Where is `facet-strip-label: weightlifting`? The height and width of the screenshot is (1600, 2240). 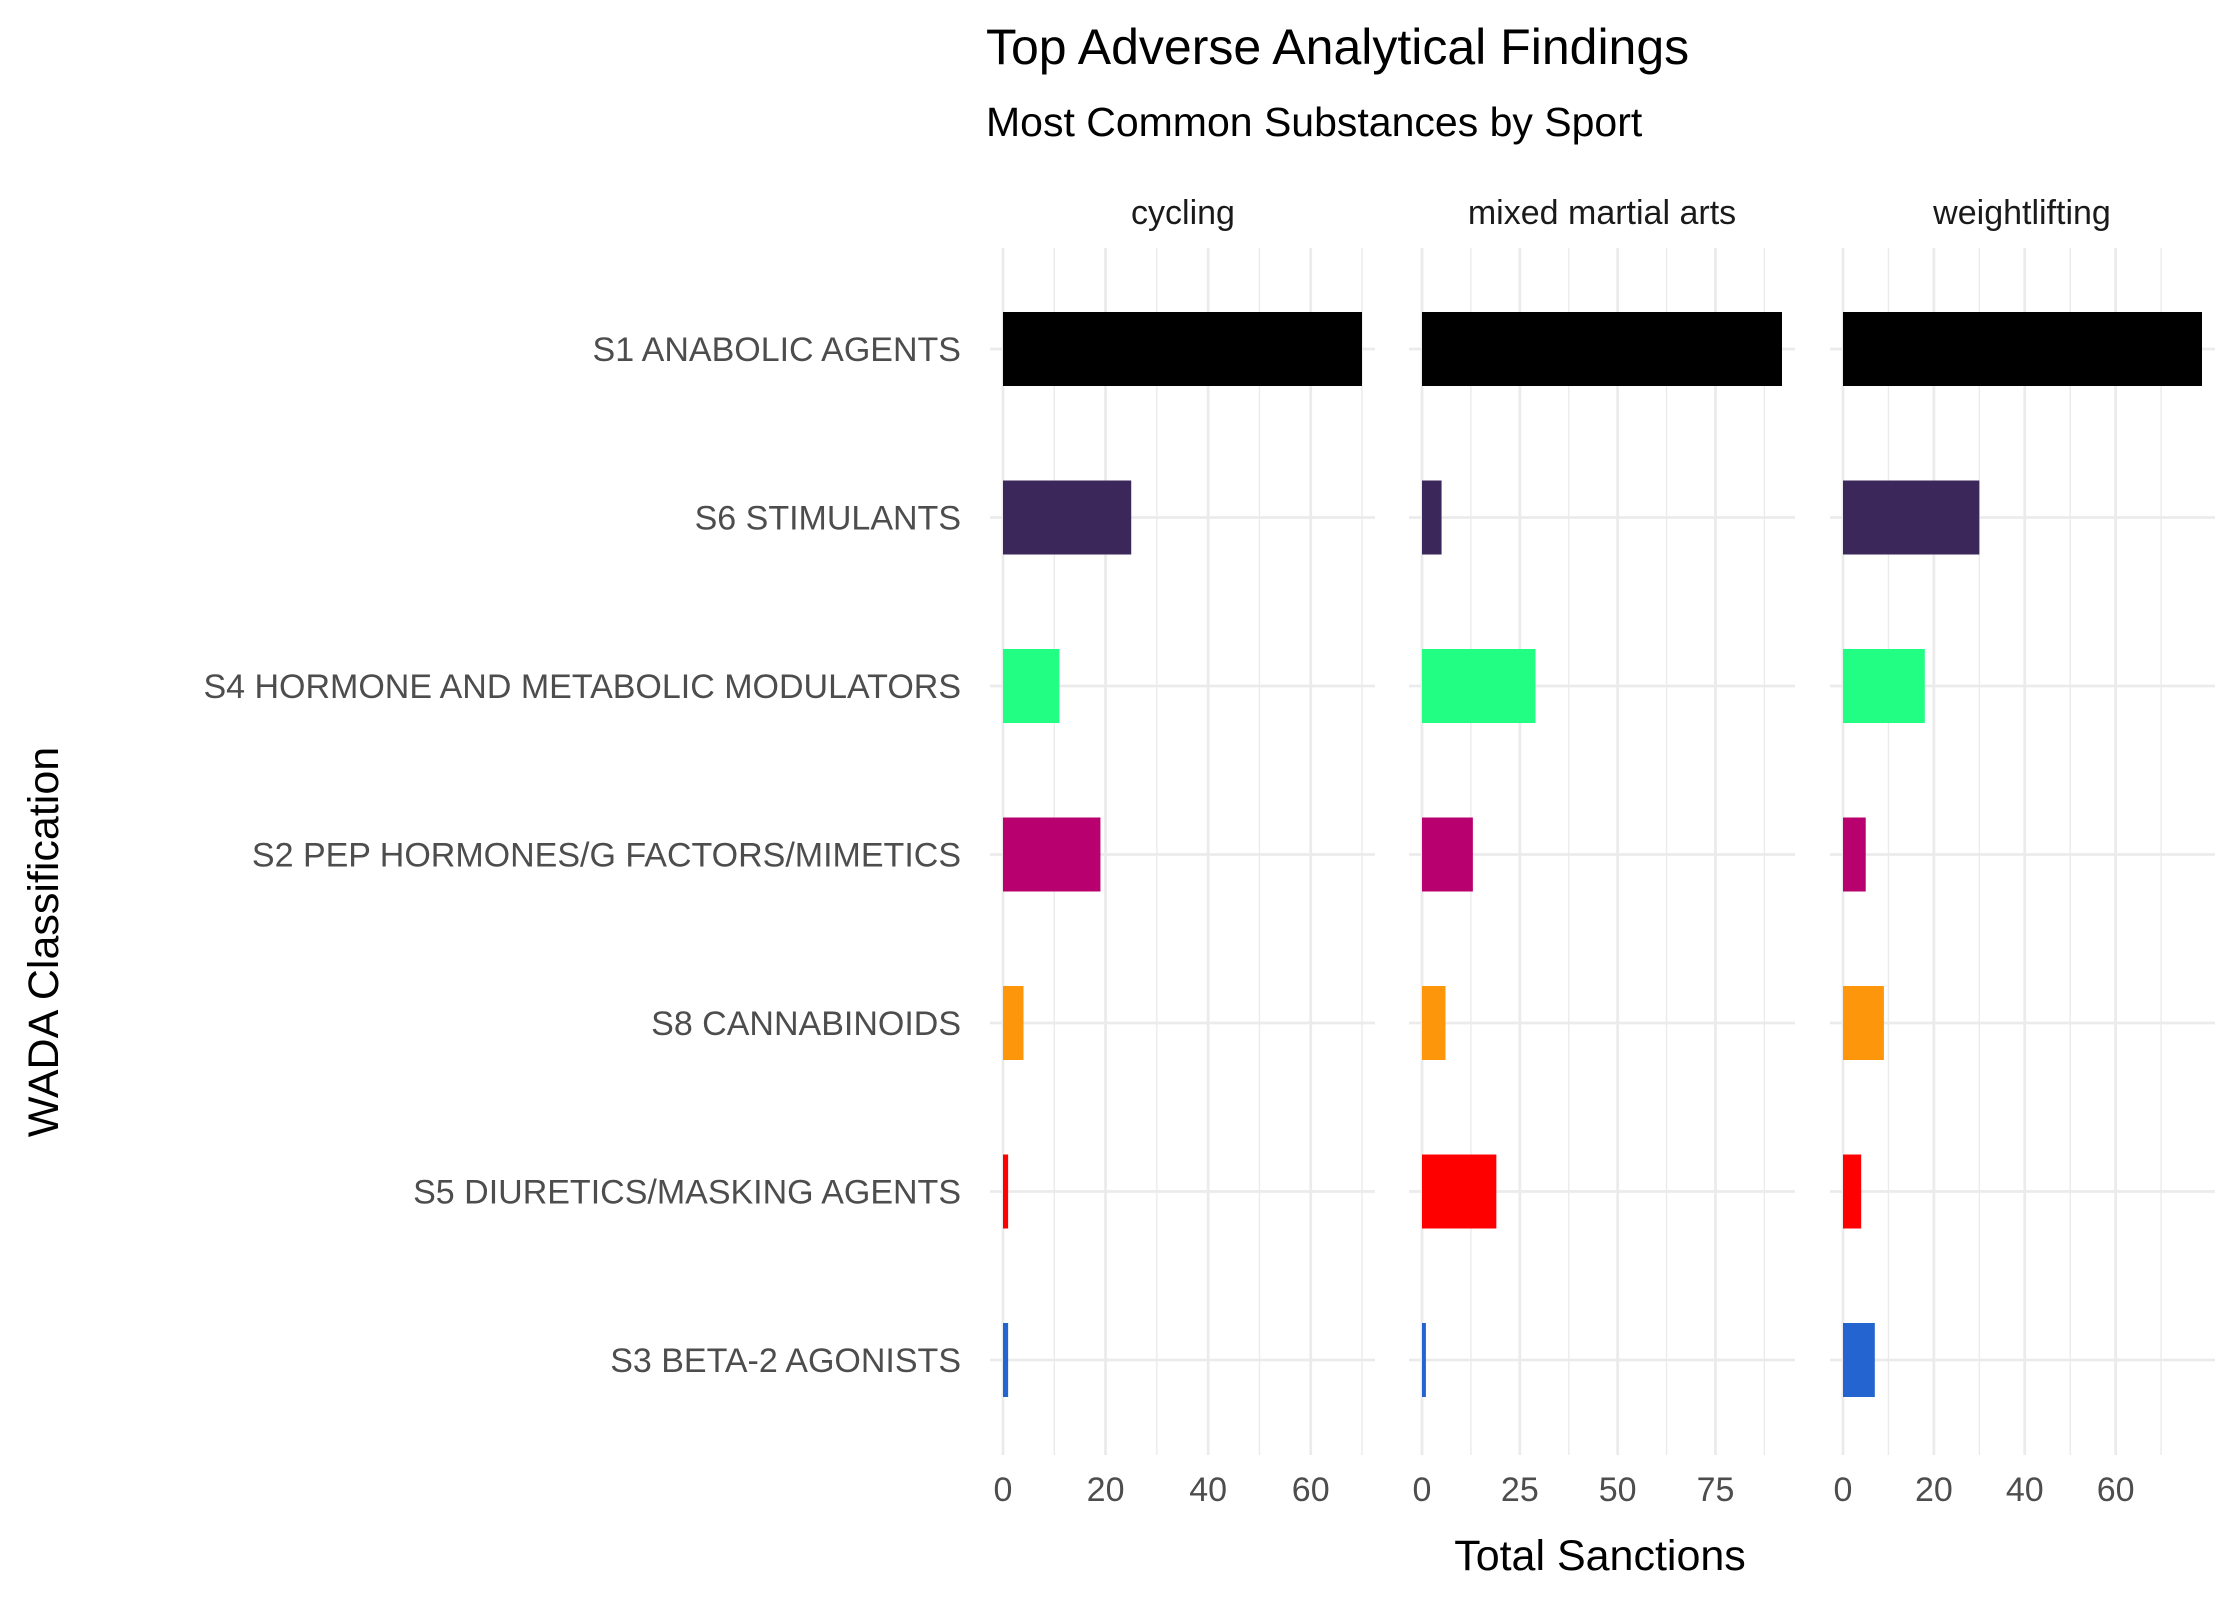
facet-strip-label: weightlifting is located at coordinates (2021, 213).